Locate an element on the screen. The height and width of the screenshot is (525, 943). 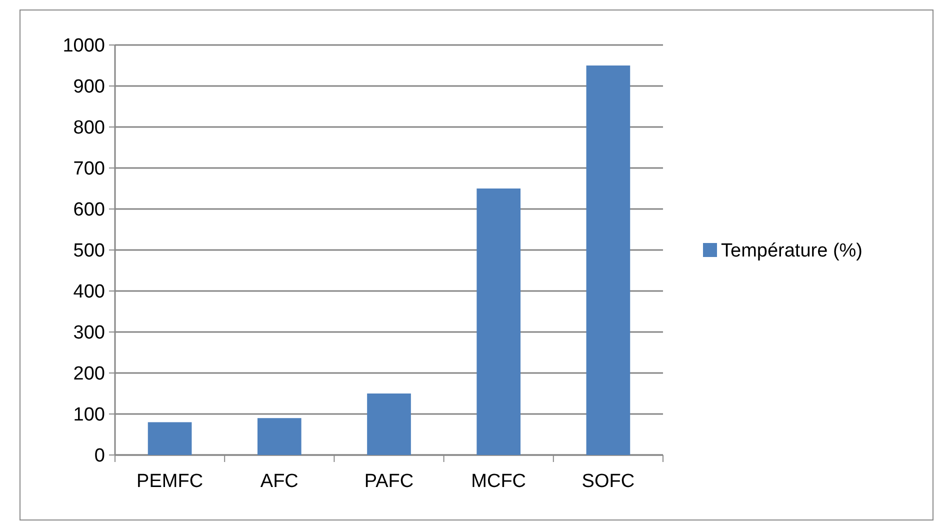
y-tick-label: 100 is located at coordinates (89, 415).